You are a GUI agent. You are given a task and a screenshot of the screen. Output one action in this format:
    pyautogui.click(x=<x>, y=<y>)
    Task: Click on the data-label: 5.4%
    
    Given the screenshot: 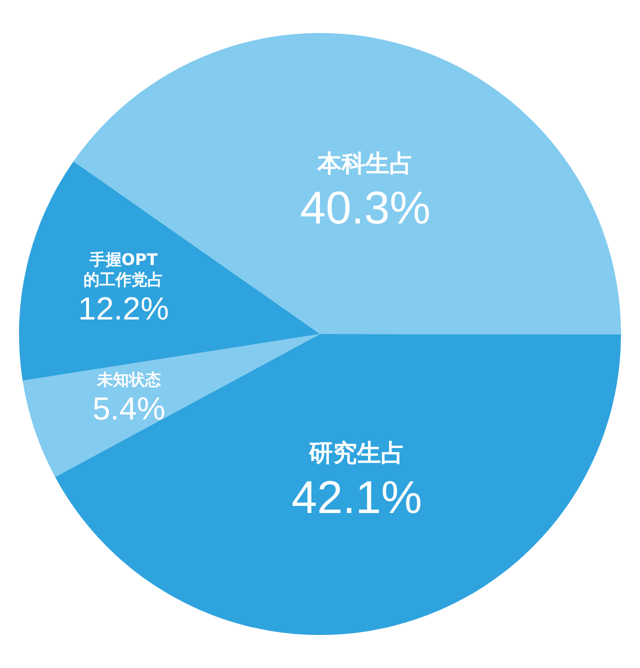 What is the action you would take?
    pyautogui.click(x=129, y=408)
    